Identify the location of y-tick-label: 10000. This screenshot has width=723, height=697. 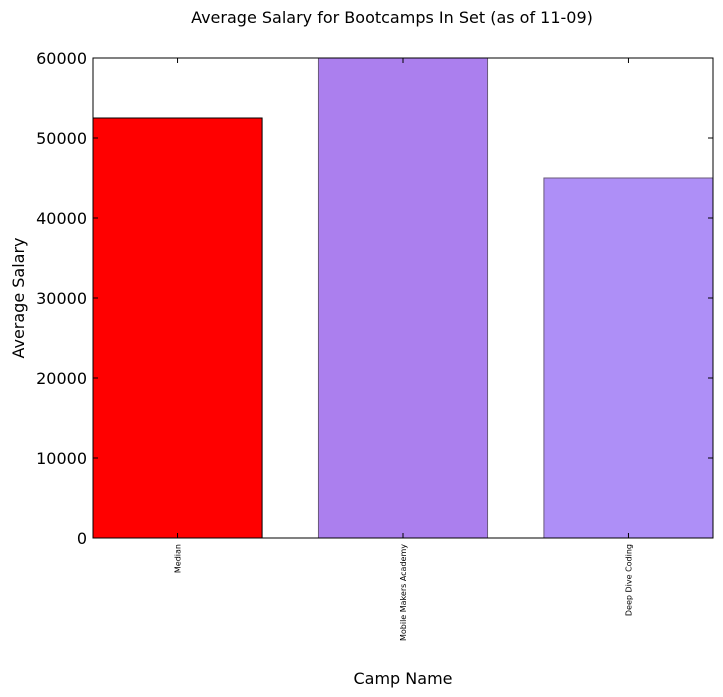
(61, 458).